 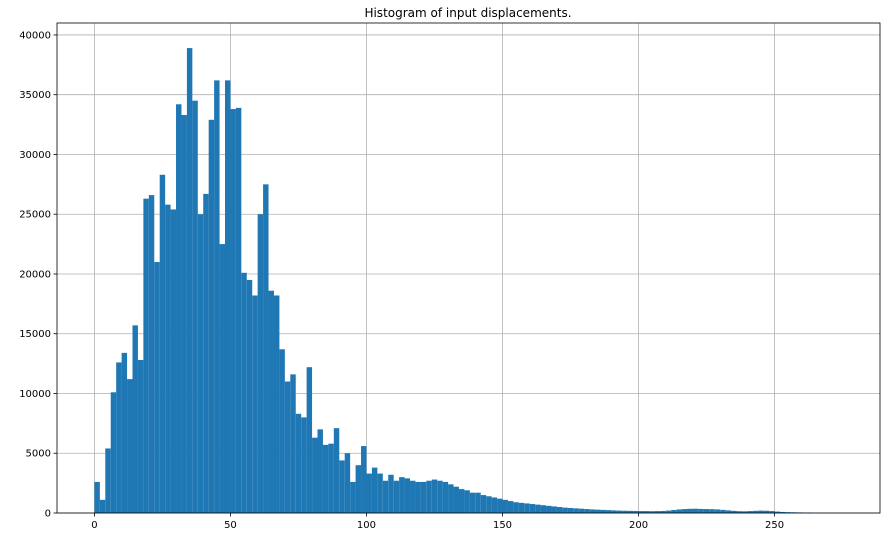 What do you see at coordinates (366, 525) in the screenshot?
I see `x-tick-label: 100` at bounding box center [366, 525].